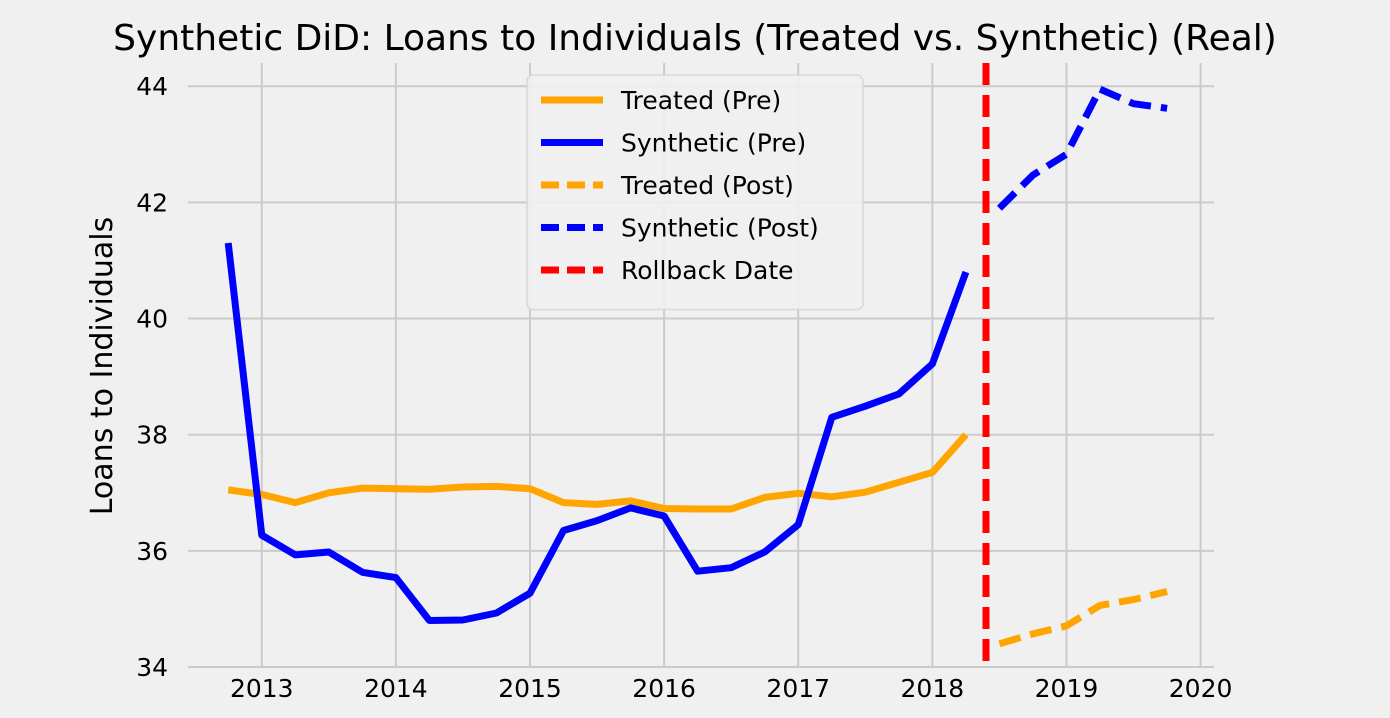 Image resolution: width=1390 pixels, height=718 pixels. Describe the element at coordinates (152, 202) in the screenshot. I see `y-tick-label: 42` at that location.